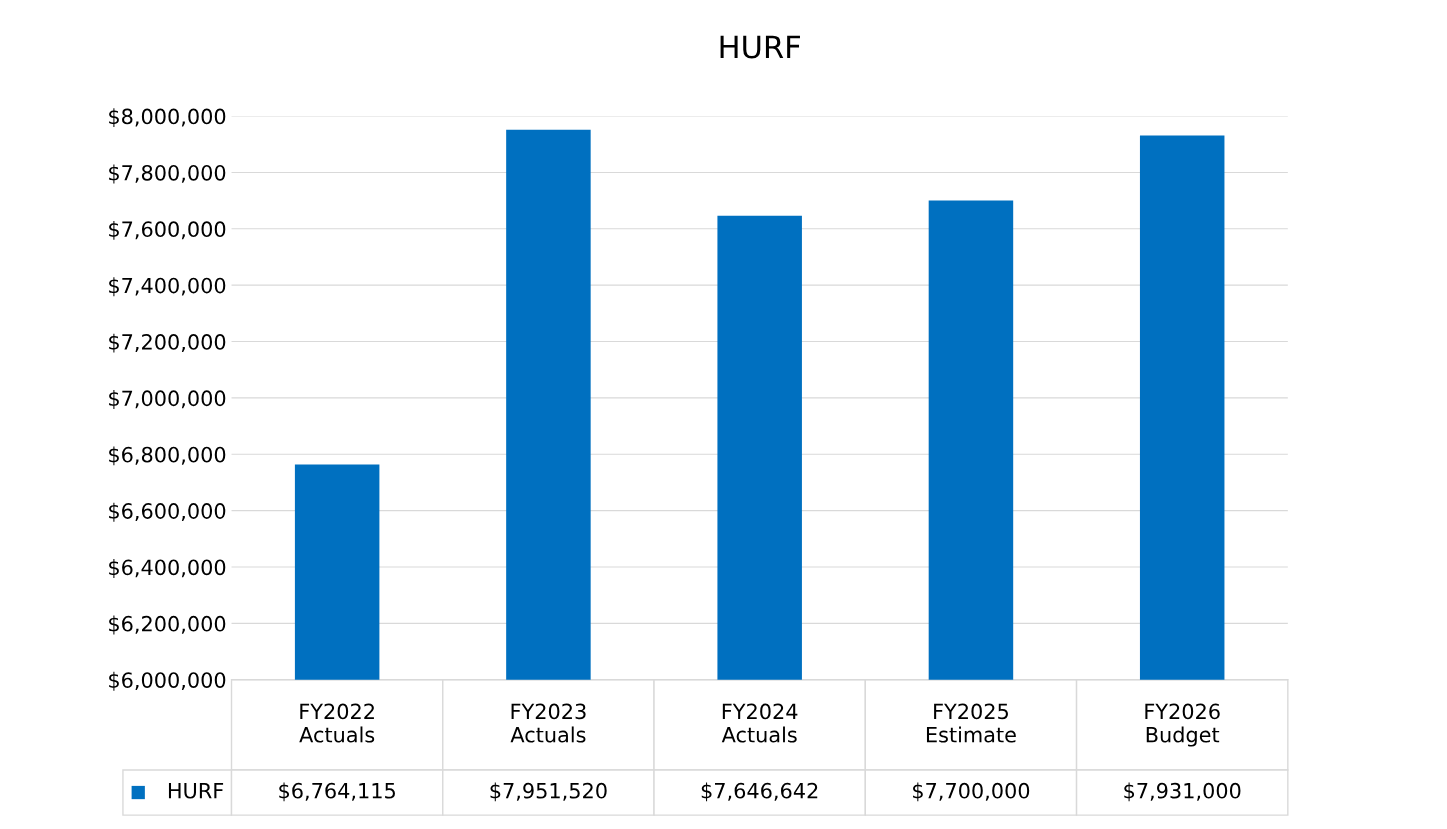 Image resolution: width=1447 pixels, height=829 pixels. I want to click on y-tick-label: $7,600,000, so click(167, 230).